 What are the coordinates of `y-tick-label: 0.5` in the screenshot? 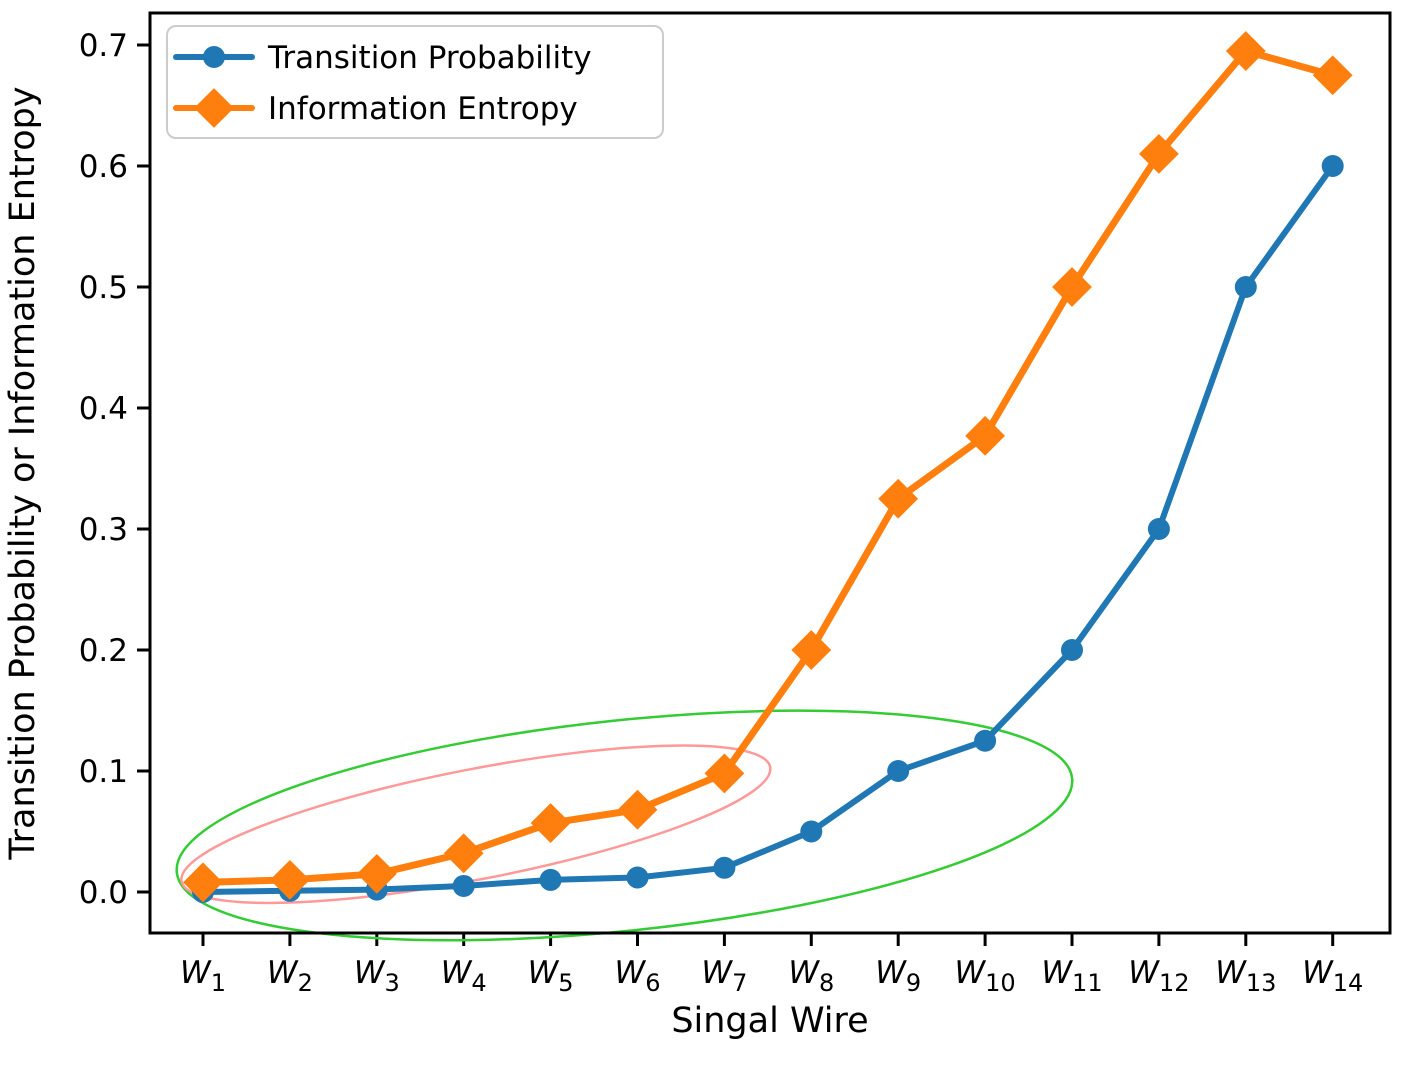 It's located at (103, 288).